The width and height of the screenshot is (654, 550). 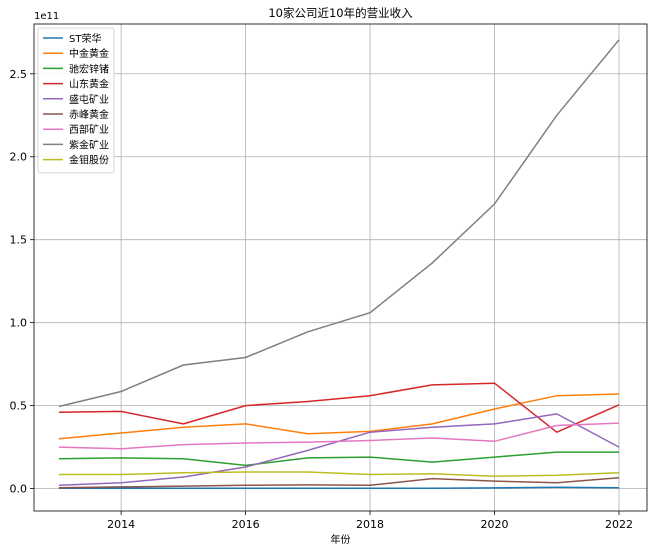 I want to click on x-axis-label: 年份, so click(x=341, y=539).